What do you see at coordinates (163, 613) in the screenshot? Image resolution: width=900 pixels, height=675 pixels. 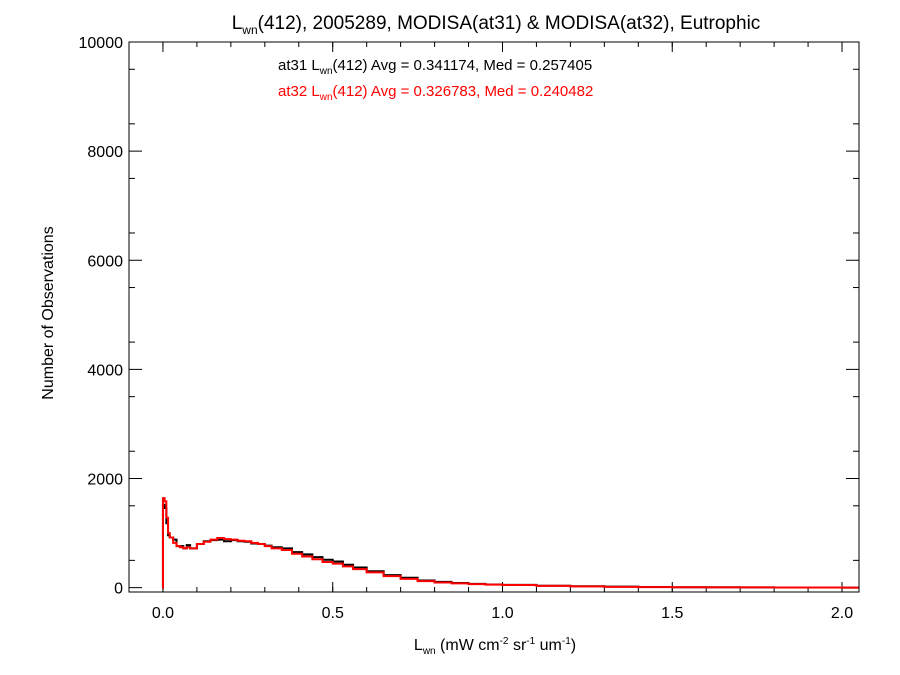 I see `x-tick-label: 0.0` at bounding box center [163, 613].